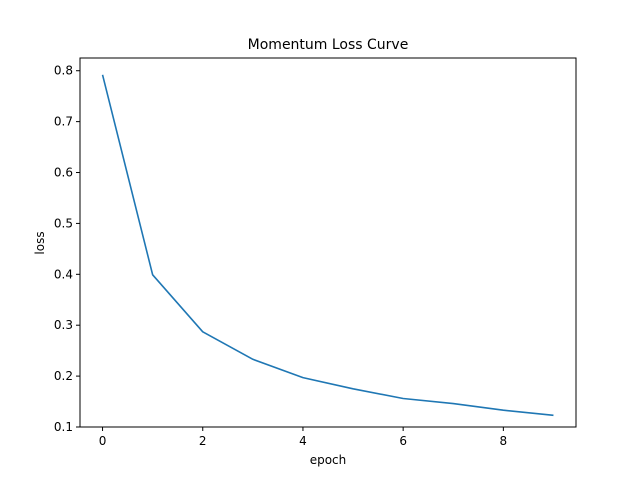 The width and height of the screenshot is (640, 480). What do you see at coordinates (63, 173) in the screenshot?
I see `y-tick-label: 0.6` at bounding box center [63, 173].